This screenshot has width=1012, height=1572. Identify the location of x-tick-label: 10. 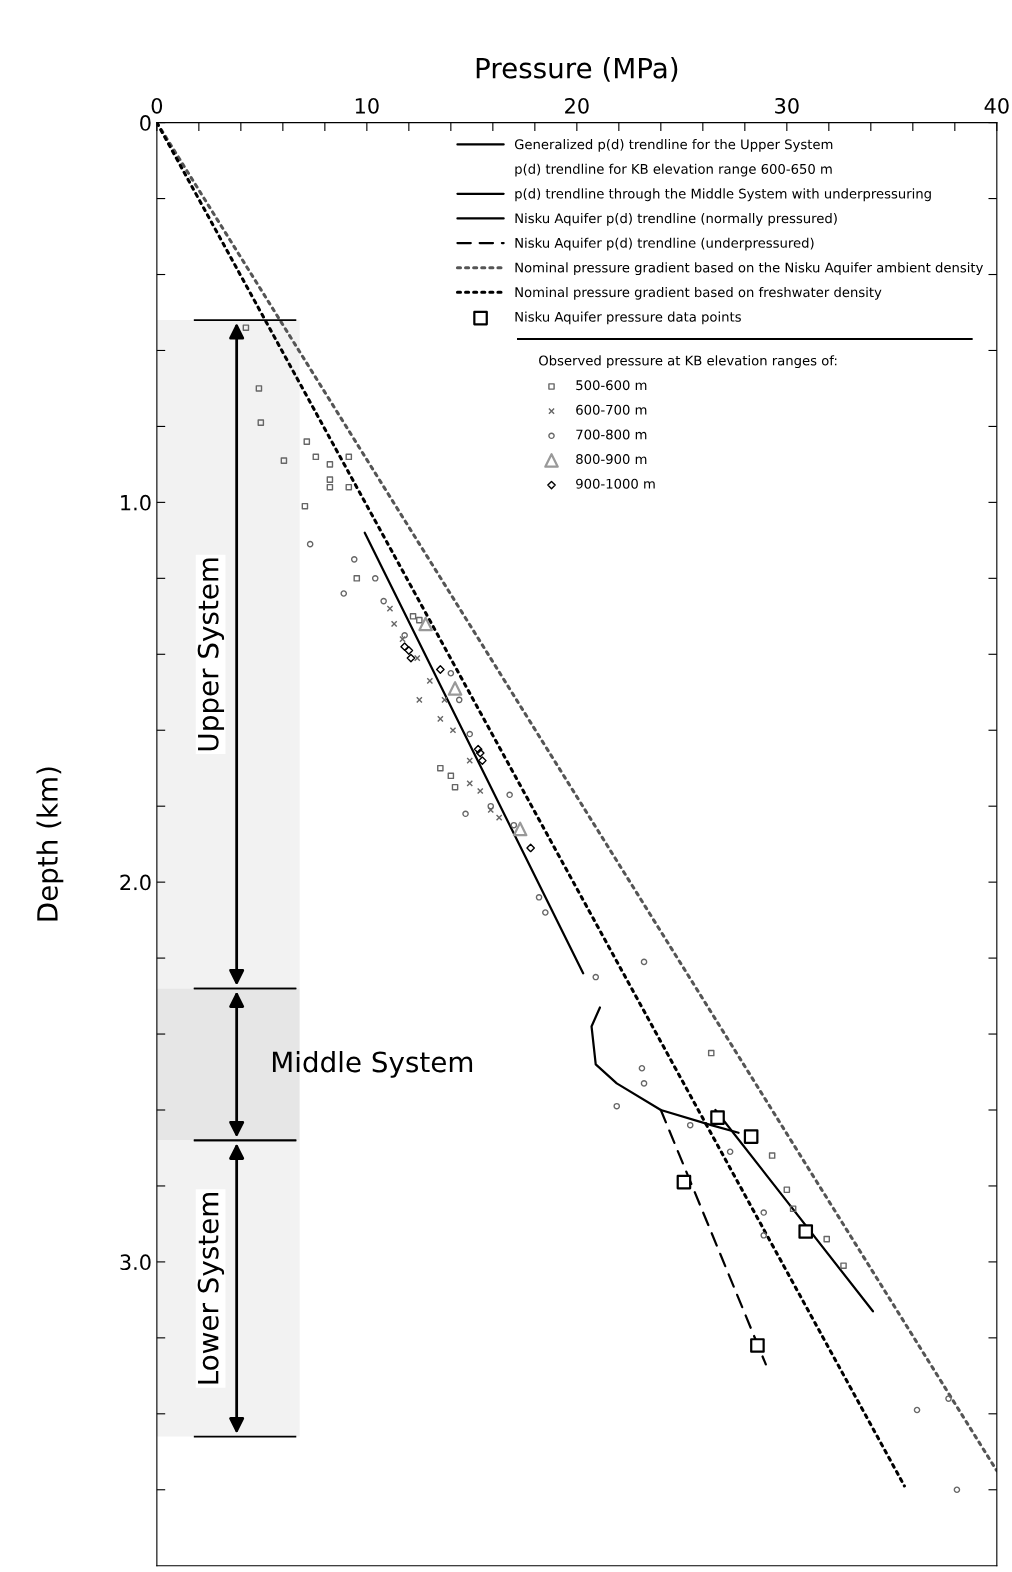
(367, 105).